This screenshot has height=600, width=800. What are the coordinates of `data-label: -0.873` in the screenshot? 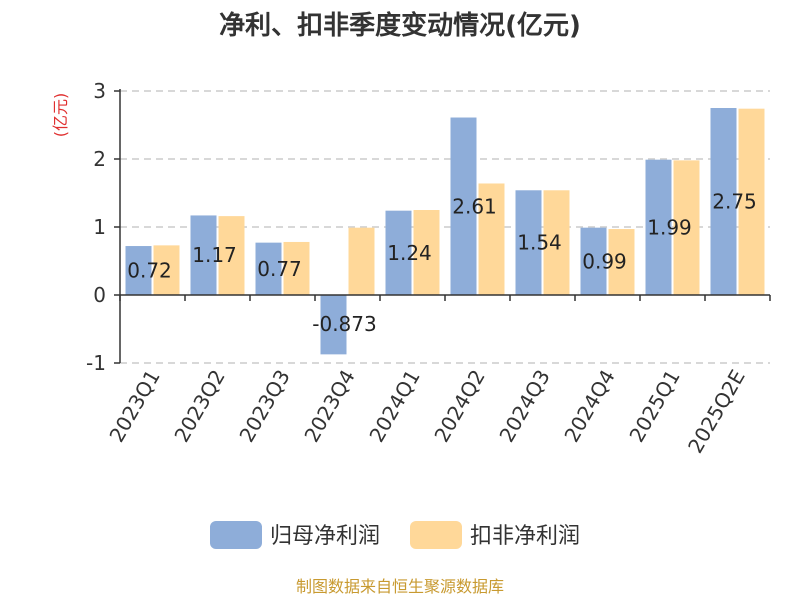 It's located at (344, 324).